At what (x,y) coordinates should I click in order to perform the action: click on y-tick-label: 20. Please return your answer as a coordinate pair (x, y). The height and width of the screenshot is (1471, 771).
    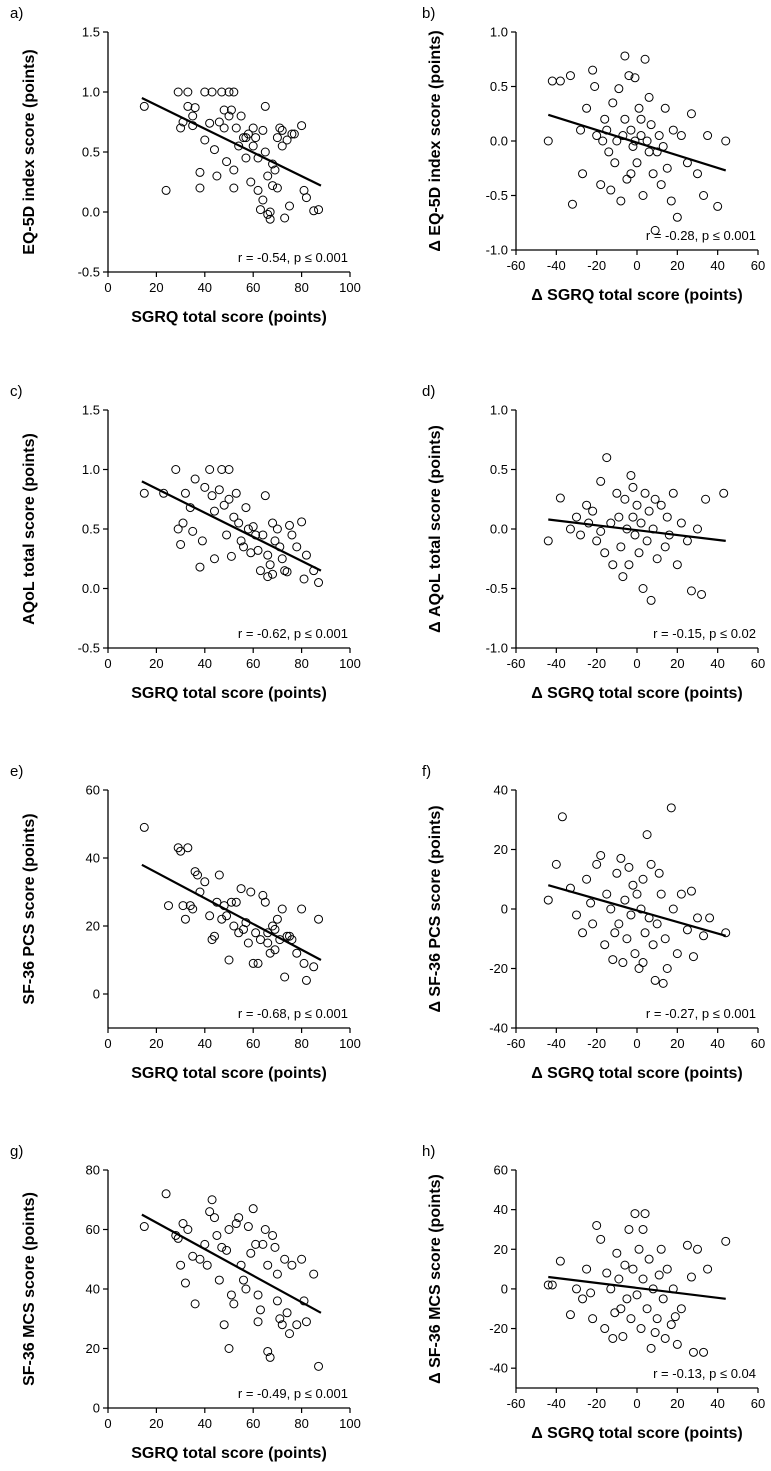
    Looking at the image, I should click on (93, 1348).